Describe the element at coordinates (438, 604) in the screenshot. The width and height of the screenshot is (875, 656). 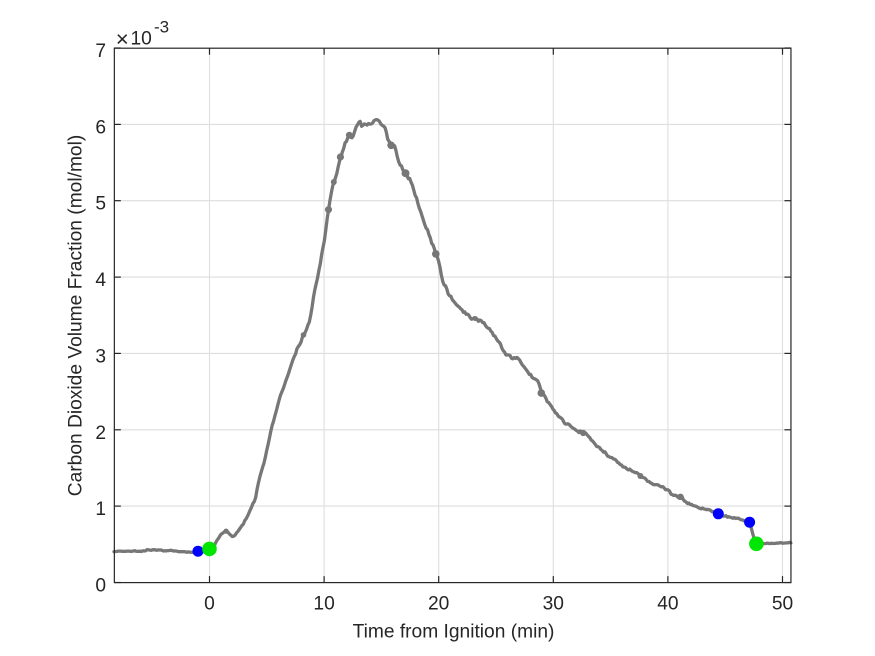
I see `svg-text: 20` at that location.